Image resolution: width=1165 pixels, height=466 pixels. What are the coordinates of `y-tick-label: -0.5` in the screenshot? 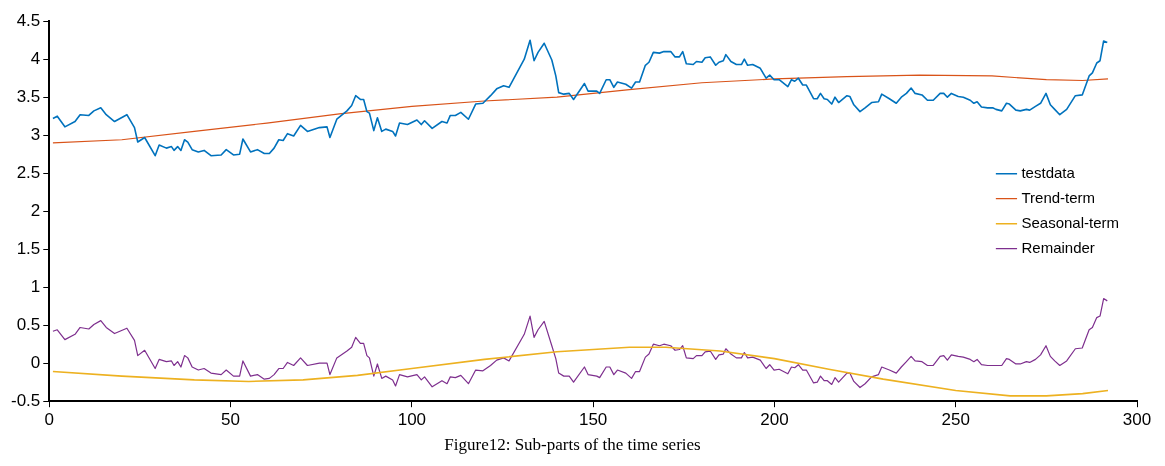 It's located at (26, 400).